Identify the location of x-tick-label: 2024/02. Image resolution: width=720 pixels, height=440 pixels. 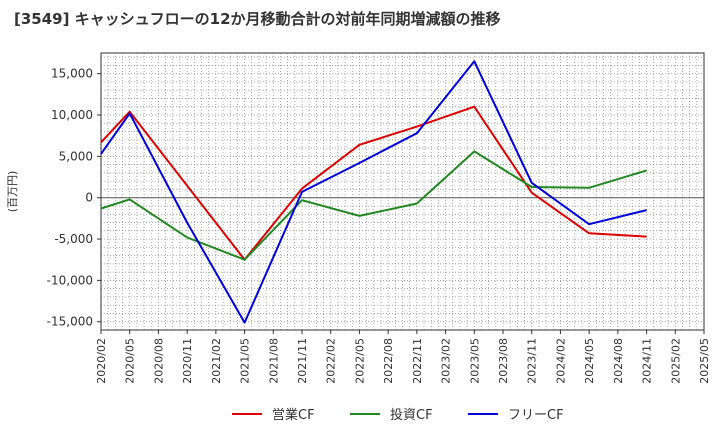
(560, 361).